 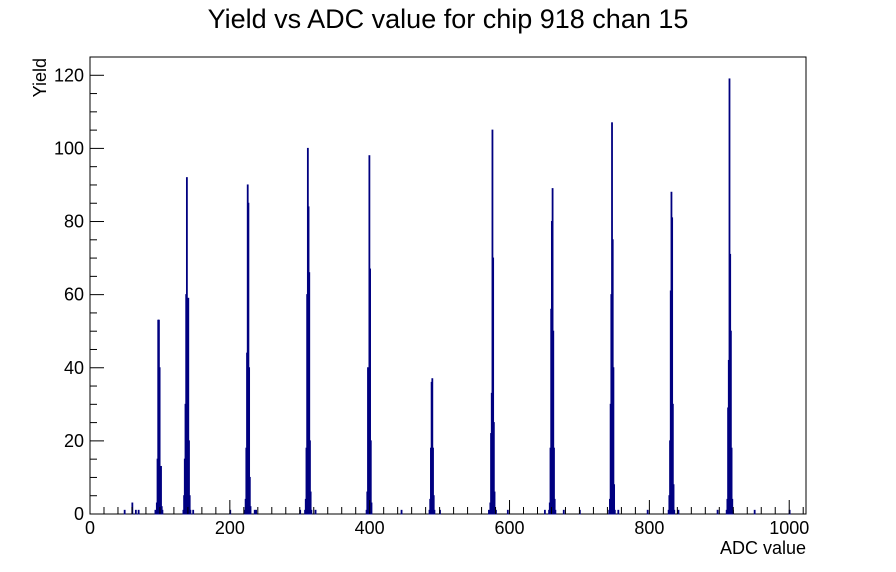 I want to click on x-tick-label: 400, so click(x=370, y=528).